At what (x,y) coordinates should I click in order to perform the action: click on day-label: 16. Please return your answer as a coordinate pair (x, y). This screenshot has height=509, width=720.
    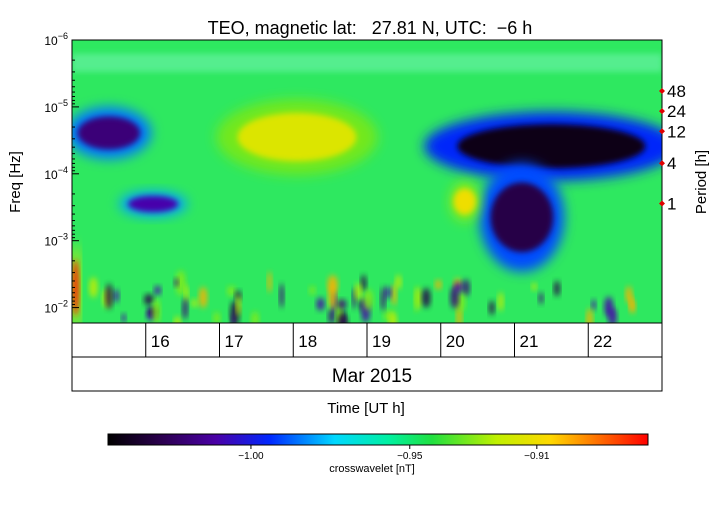
    Looking at the image, I should click on (160, 341).